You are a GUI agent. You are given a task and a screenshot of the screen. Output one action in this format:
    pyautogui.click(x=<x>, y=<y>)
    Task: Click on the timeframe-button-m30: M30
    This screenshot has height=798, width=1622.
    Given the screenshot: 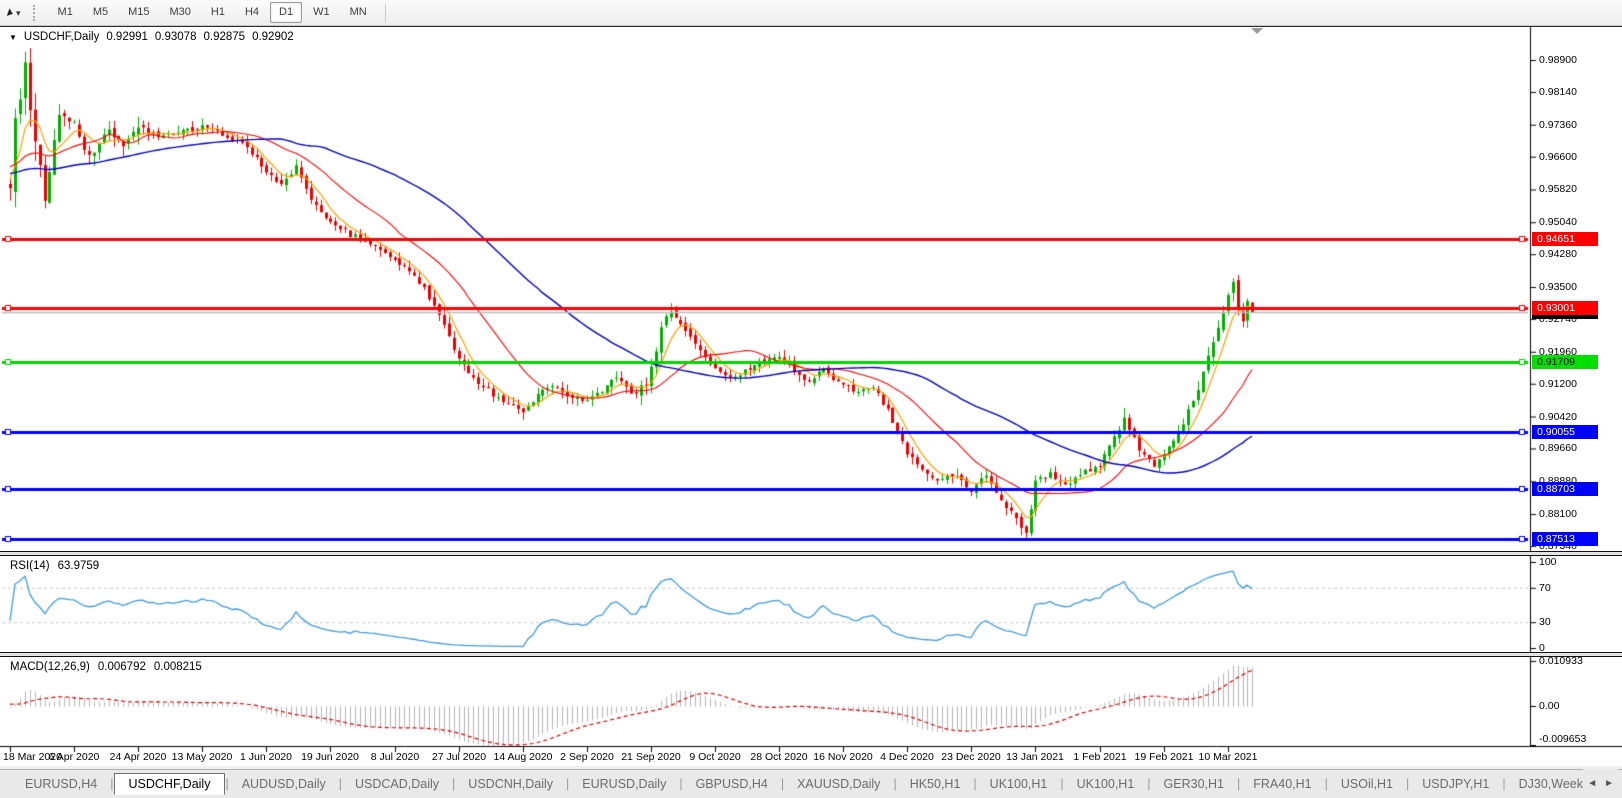 What is the action you would take?
    pyautogui.click(x=180, y=12)
    